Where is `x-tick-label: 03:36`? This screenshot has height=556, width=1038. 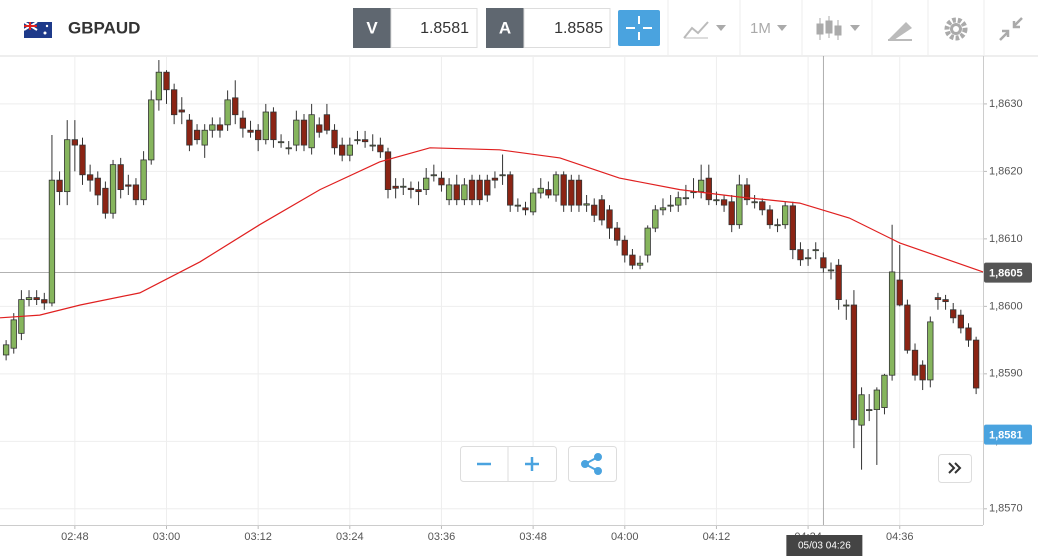 x-tick-label: 03:36 is located at coordinates (442, 537).